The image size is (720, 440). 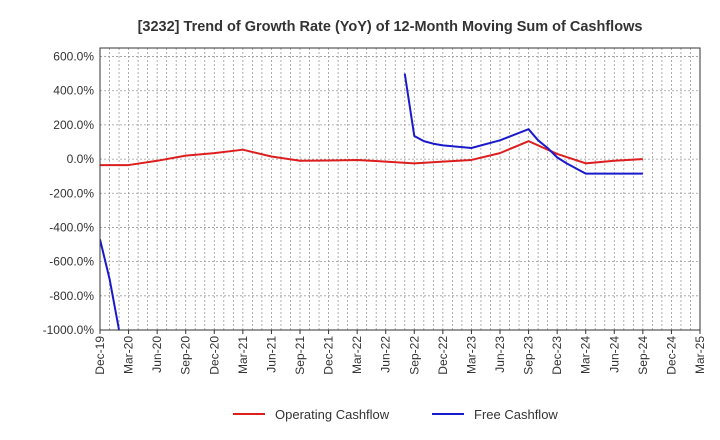 I want to click on x-tick-label: Sep-23, so click(x=529, y=355).